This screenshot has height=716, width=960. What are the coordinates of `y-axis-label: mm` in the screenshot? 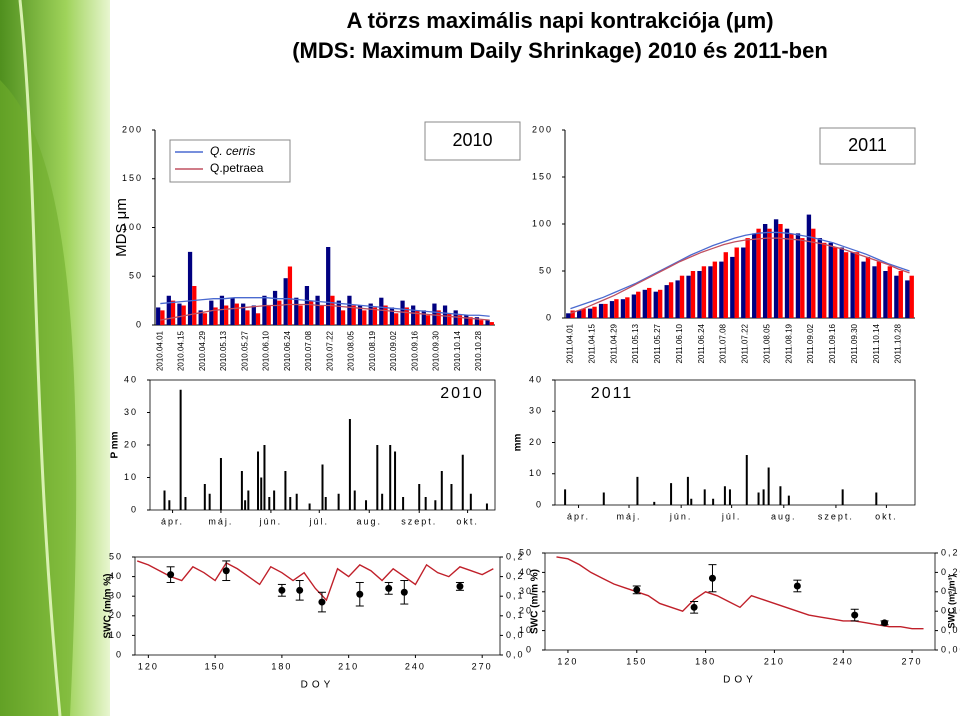 It's located at (518, 443).